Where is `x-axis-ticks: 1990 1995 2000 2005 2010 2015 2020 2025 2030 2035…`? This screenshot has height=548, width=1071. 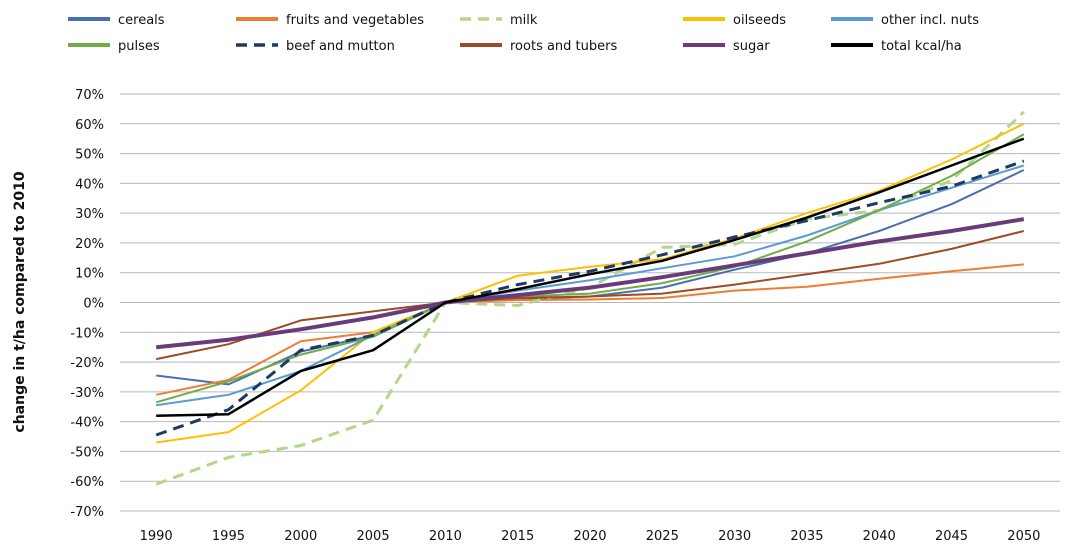
x-axis-ticks: 1990 1995 2000 2005 2010 2015 2020 2025 2030 2035… is located at coordinates (590, 536).